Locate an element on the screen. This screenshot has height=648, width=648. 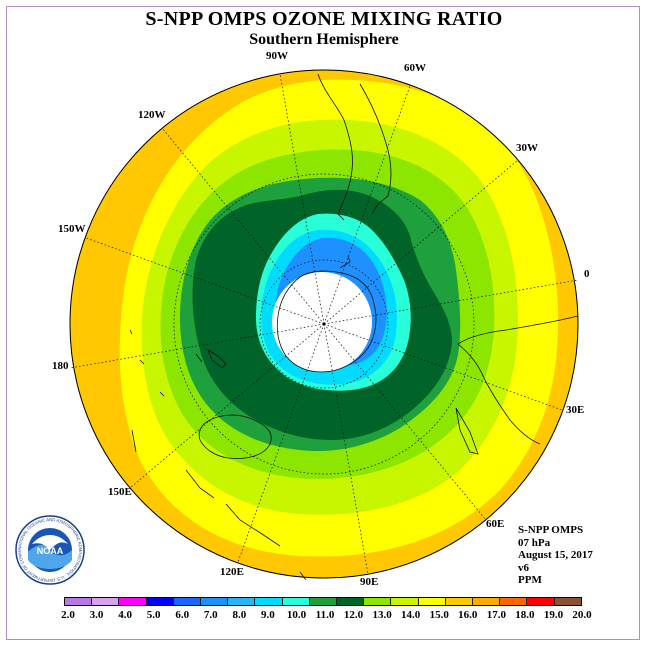
info-date: August 15, 2017 is located at coordinates (555, 555).